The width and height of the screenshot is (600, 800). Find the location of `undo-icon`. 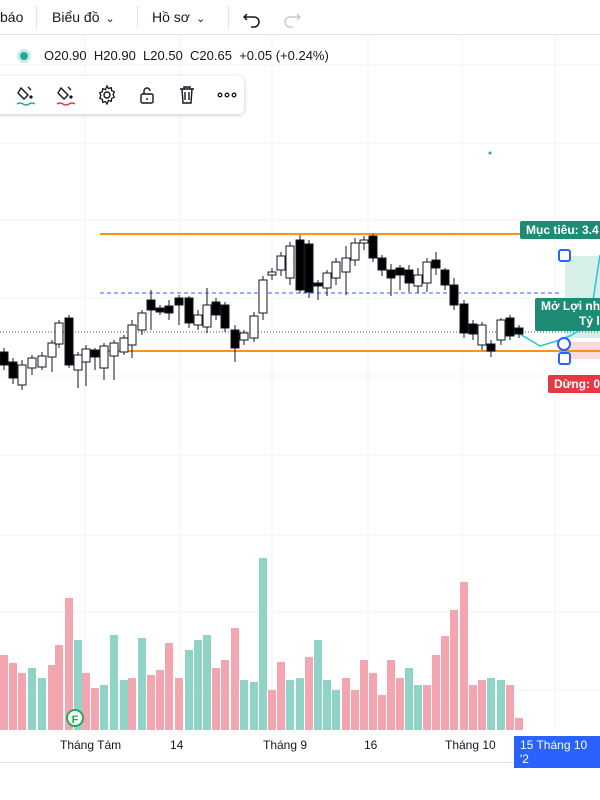

undo-icon is located at coordinates (251, 17).